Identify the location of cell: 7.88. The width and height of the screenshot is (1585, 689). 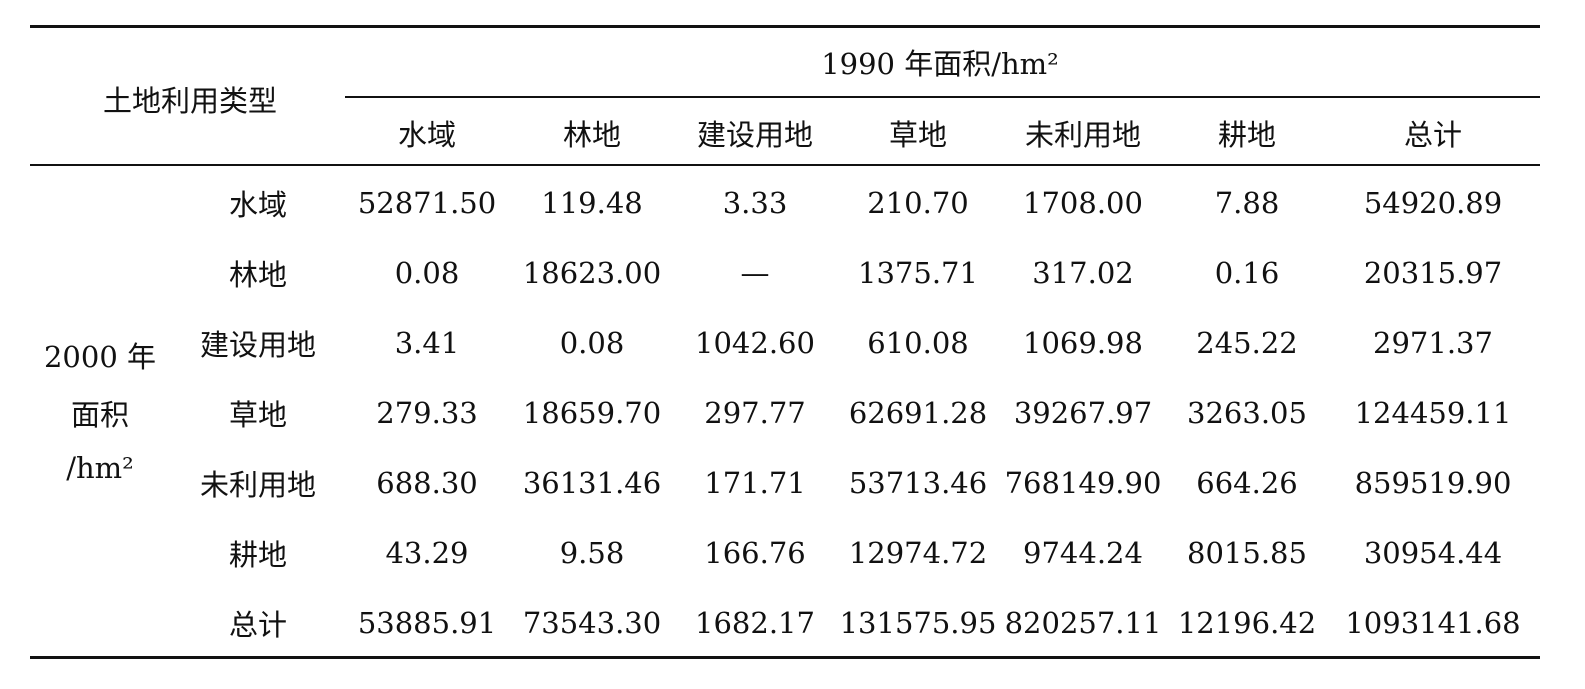
(1247, 203).